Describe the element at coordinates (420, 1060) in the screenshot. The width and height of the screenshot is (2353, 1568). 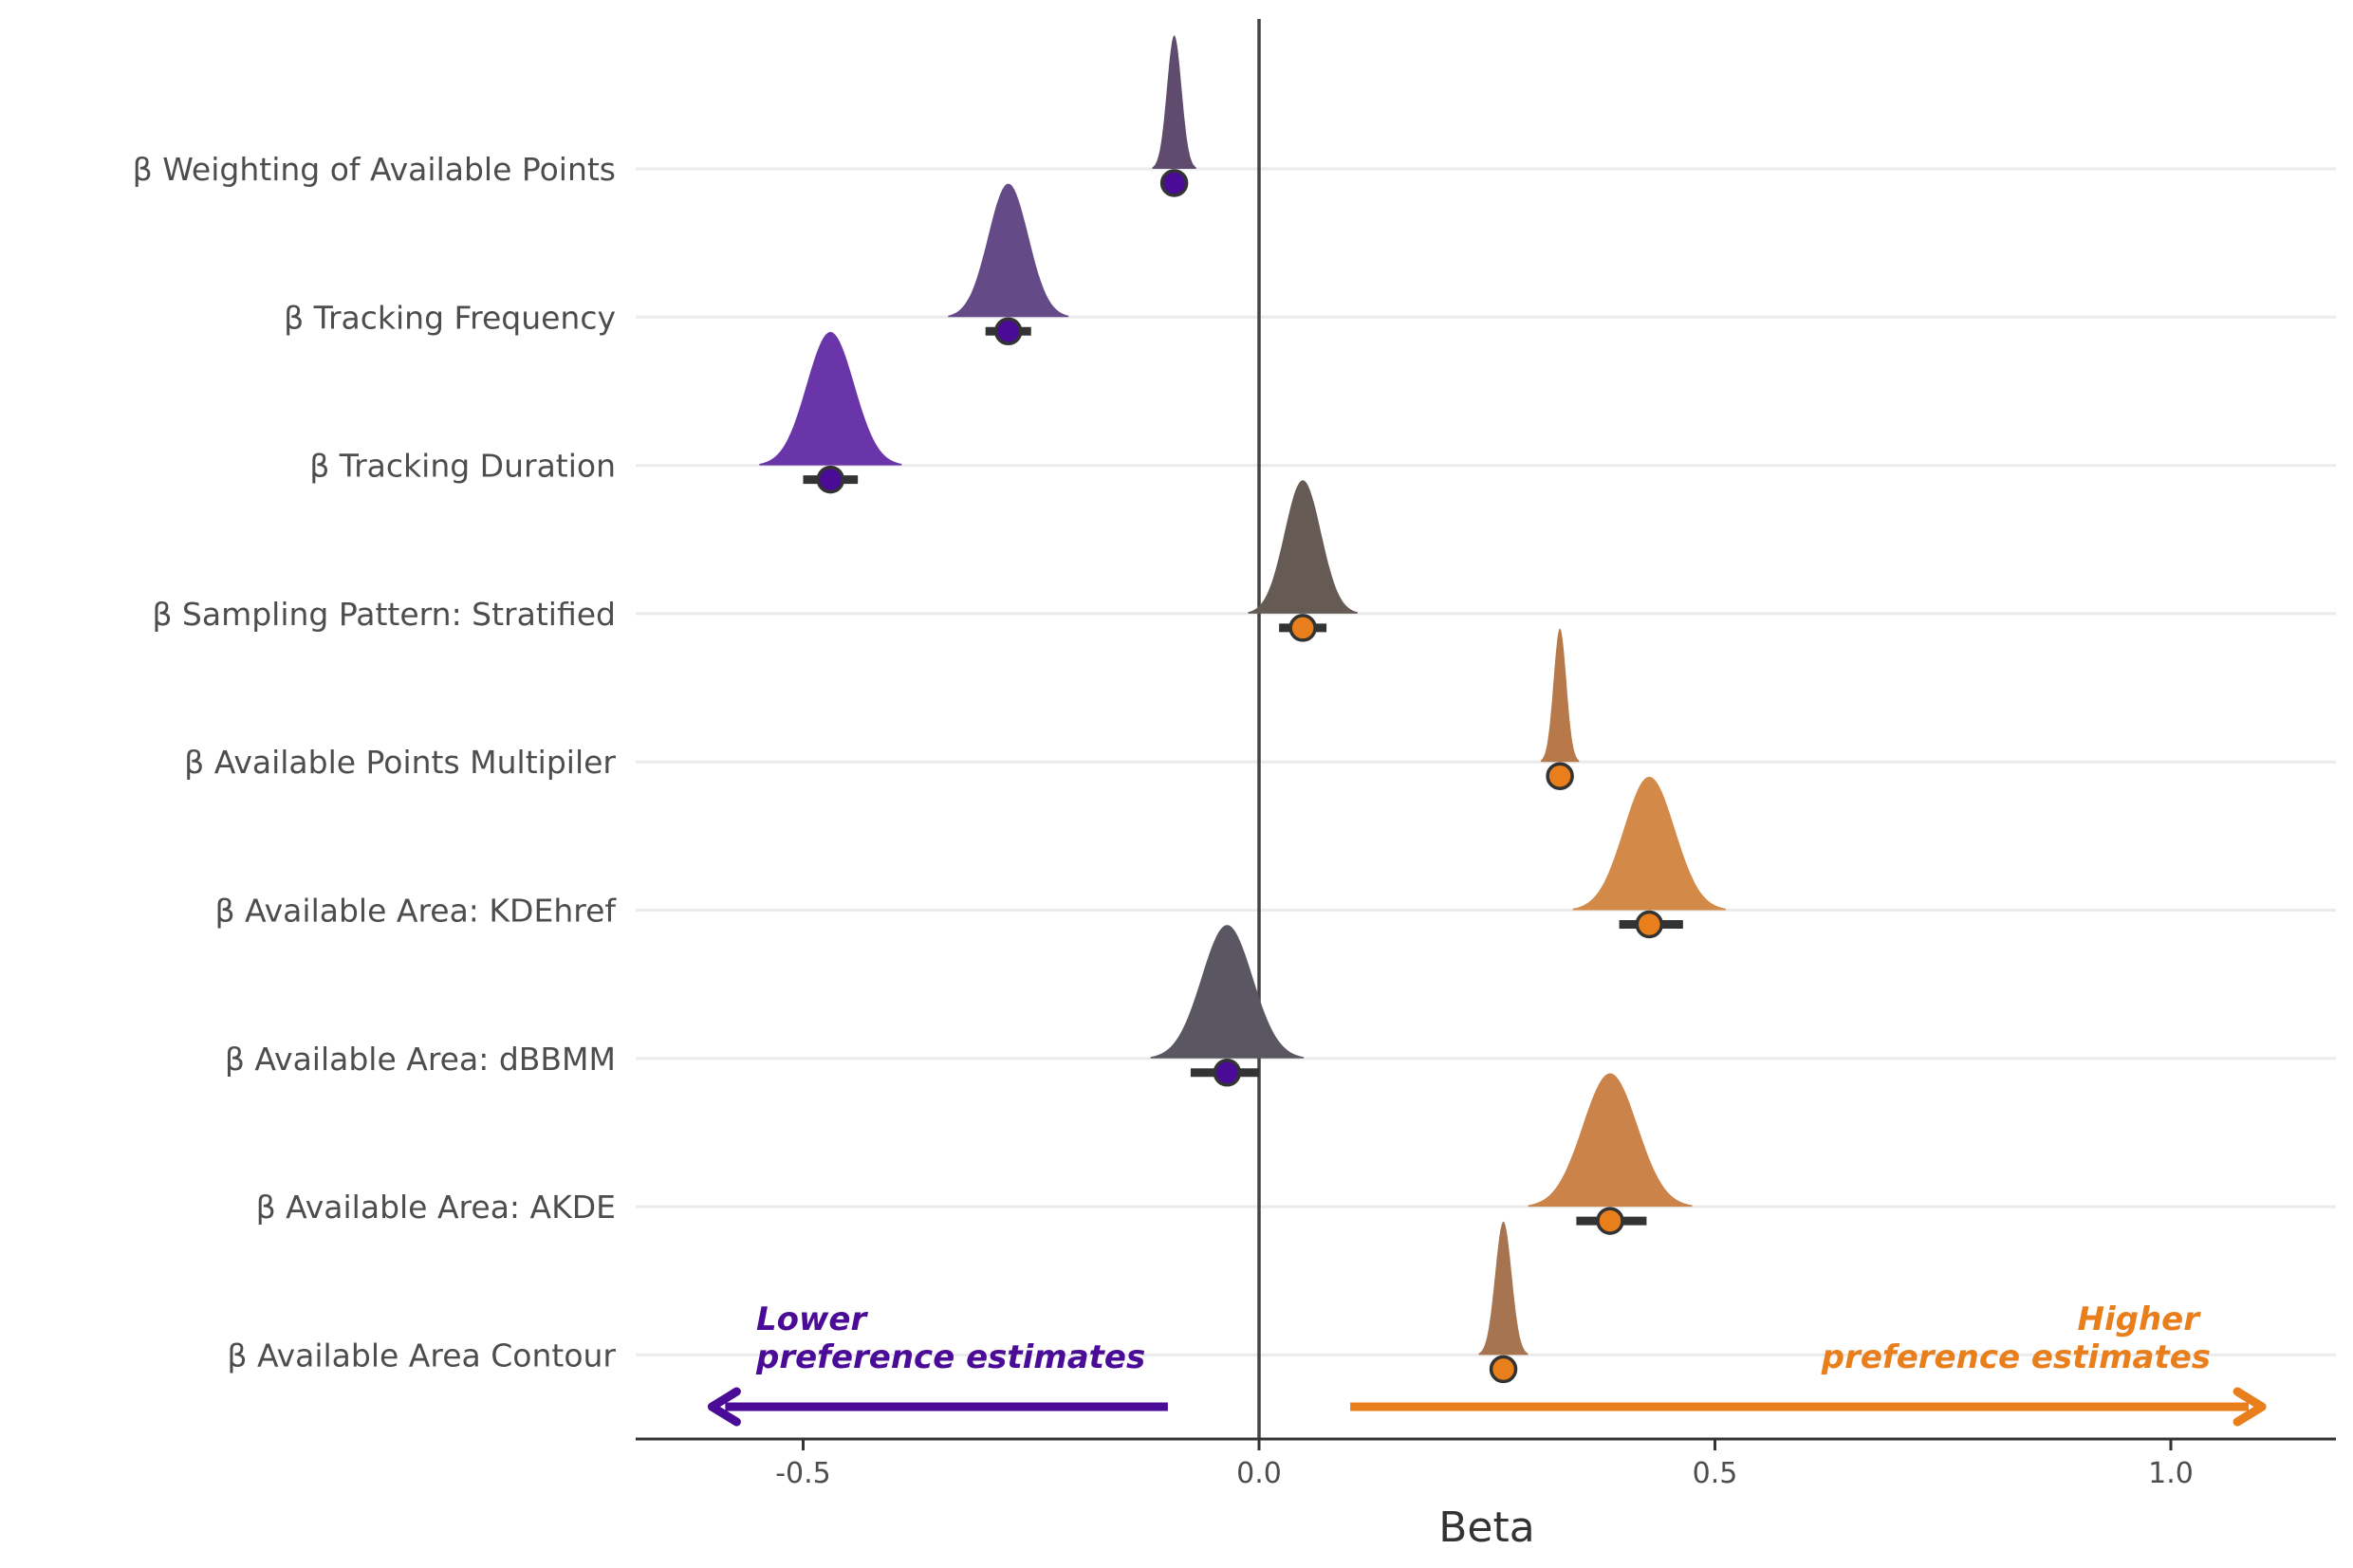
I see `y-tick-label: β Available Area: dBBMM` at that location.